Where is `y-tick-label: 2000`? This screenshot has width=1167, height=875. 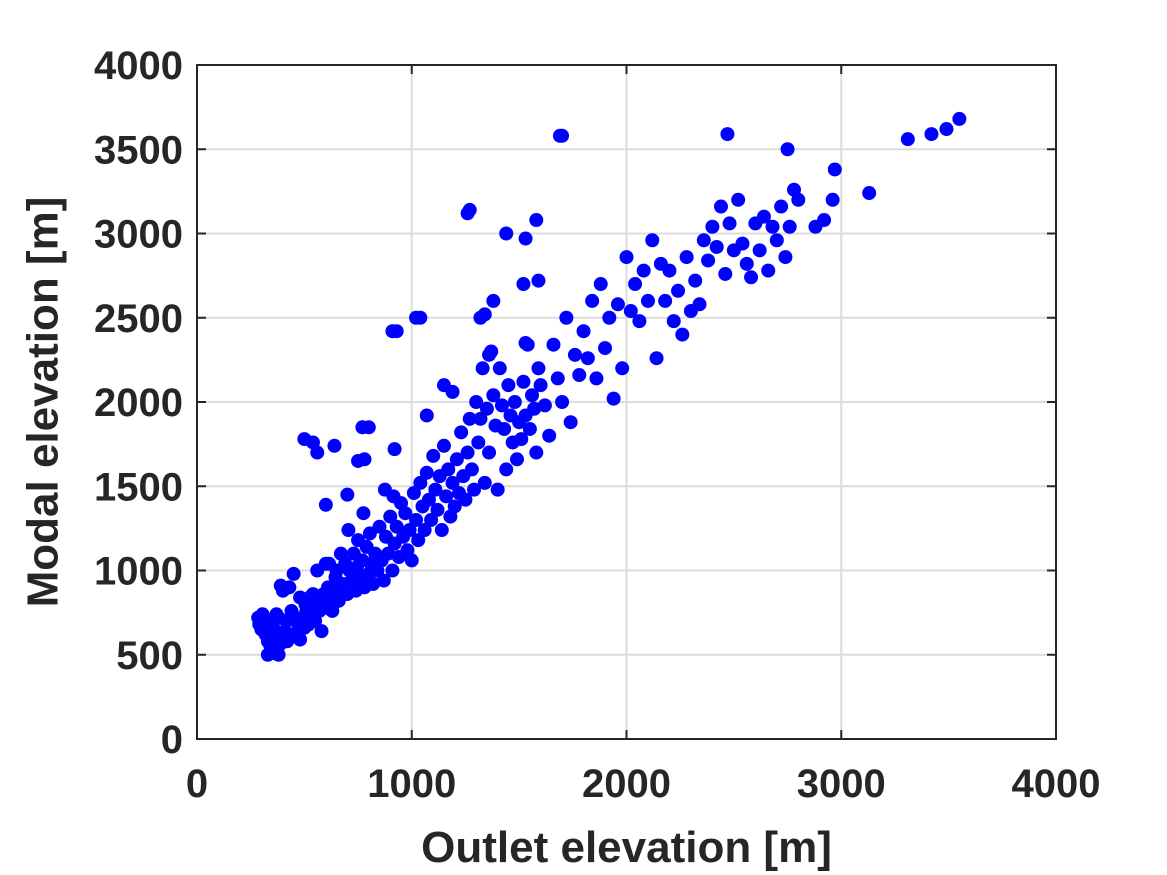
y-tick-label: 2000 is located at coordinates (138, 403).